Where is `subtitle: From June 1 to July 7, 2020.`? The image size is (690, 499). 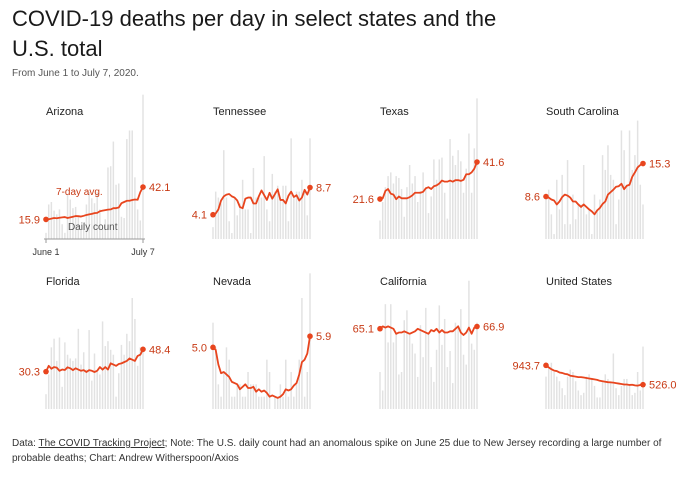 subtitle: From June 1 to July 7, 2020. is located at coordinates (75, 73).